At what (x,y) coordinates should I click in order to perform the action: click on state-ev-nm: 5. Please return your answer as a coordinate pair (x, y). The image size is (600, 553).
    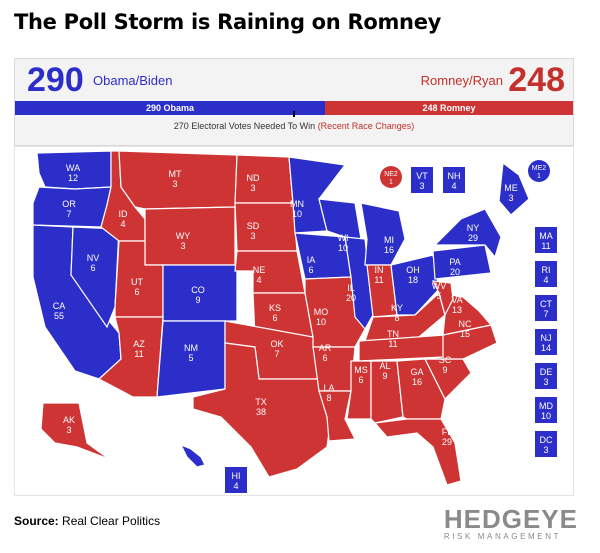
    Looking at the image, I should click on (190, 358).